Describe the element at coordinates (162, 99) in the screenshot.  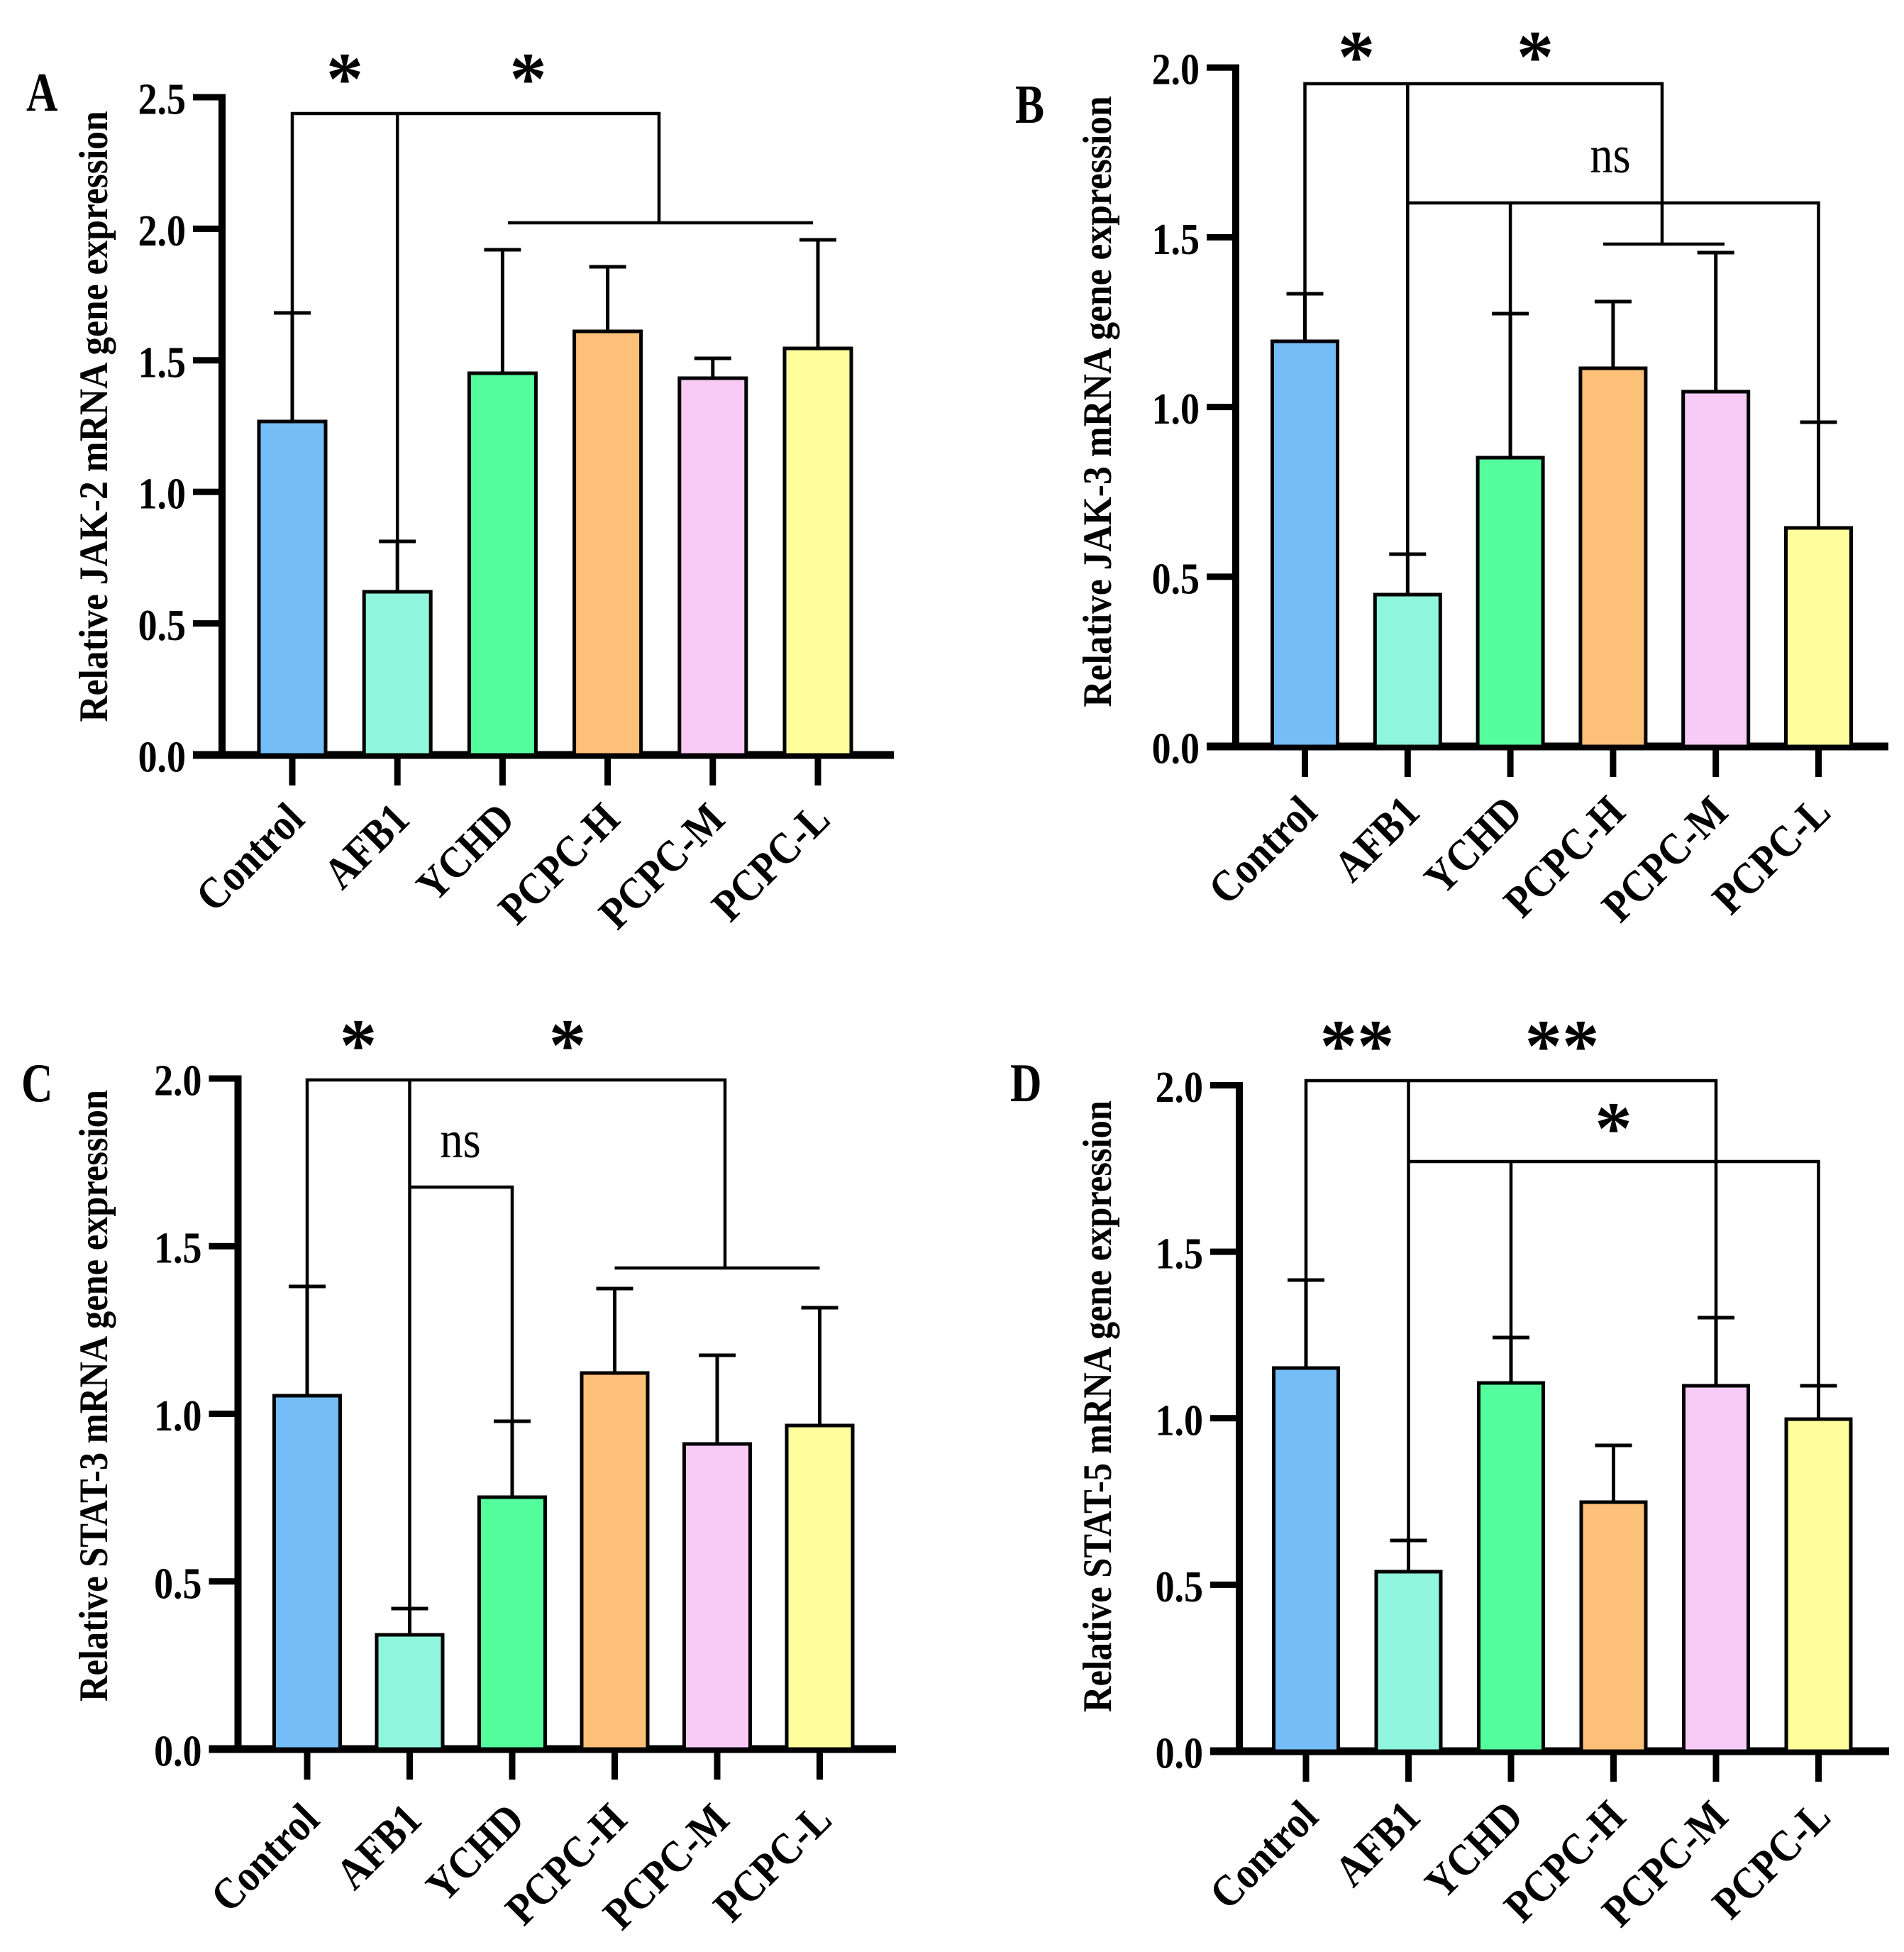
I see `svg-text: 2.5` at that location.